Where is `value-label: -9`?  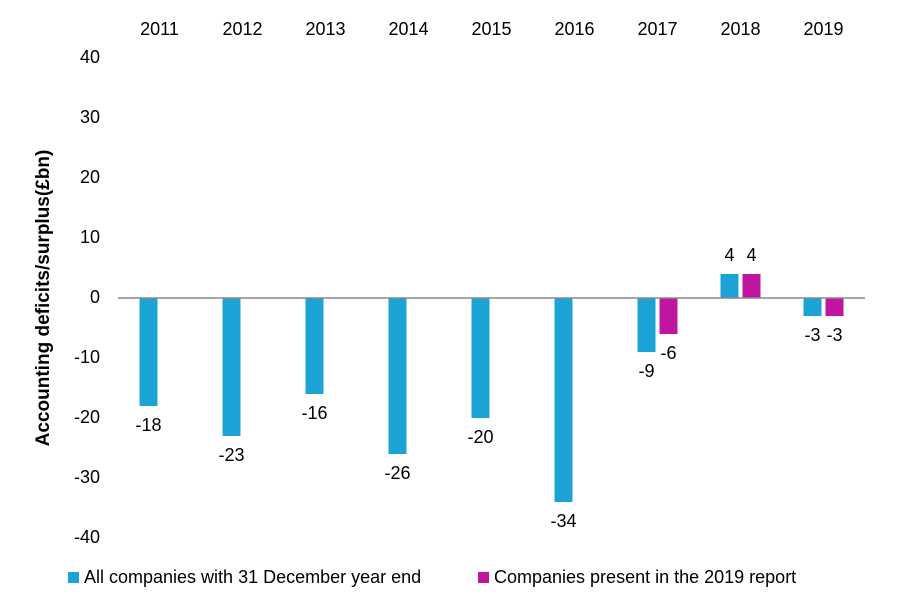 value-label: -9 is located at coordinates (646, 371).